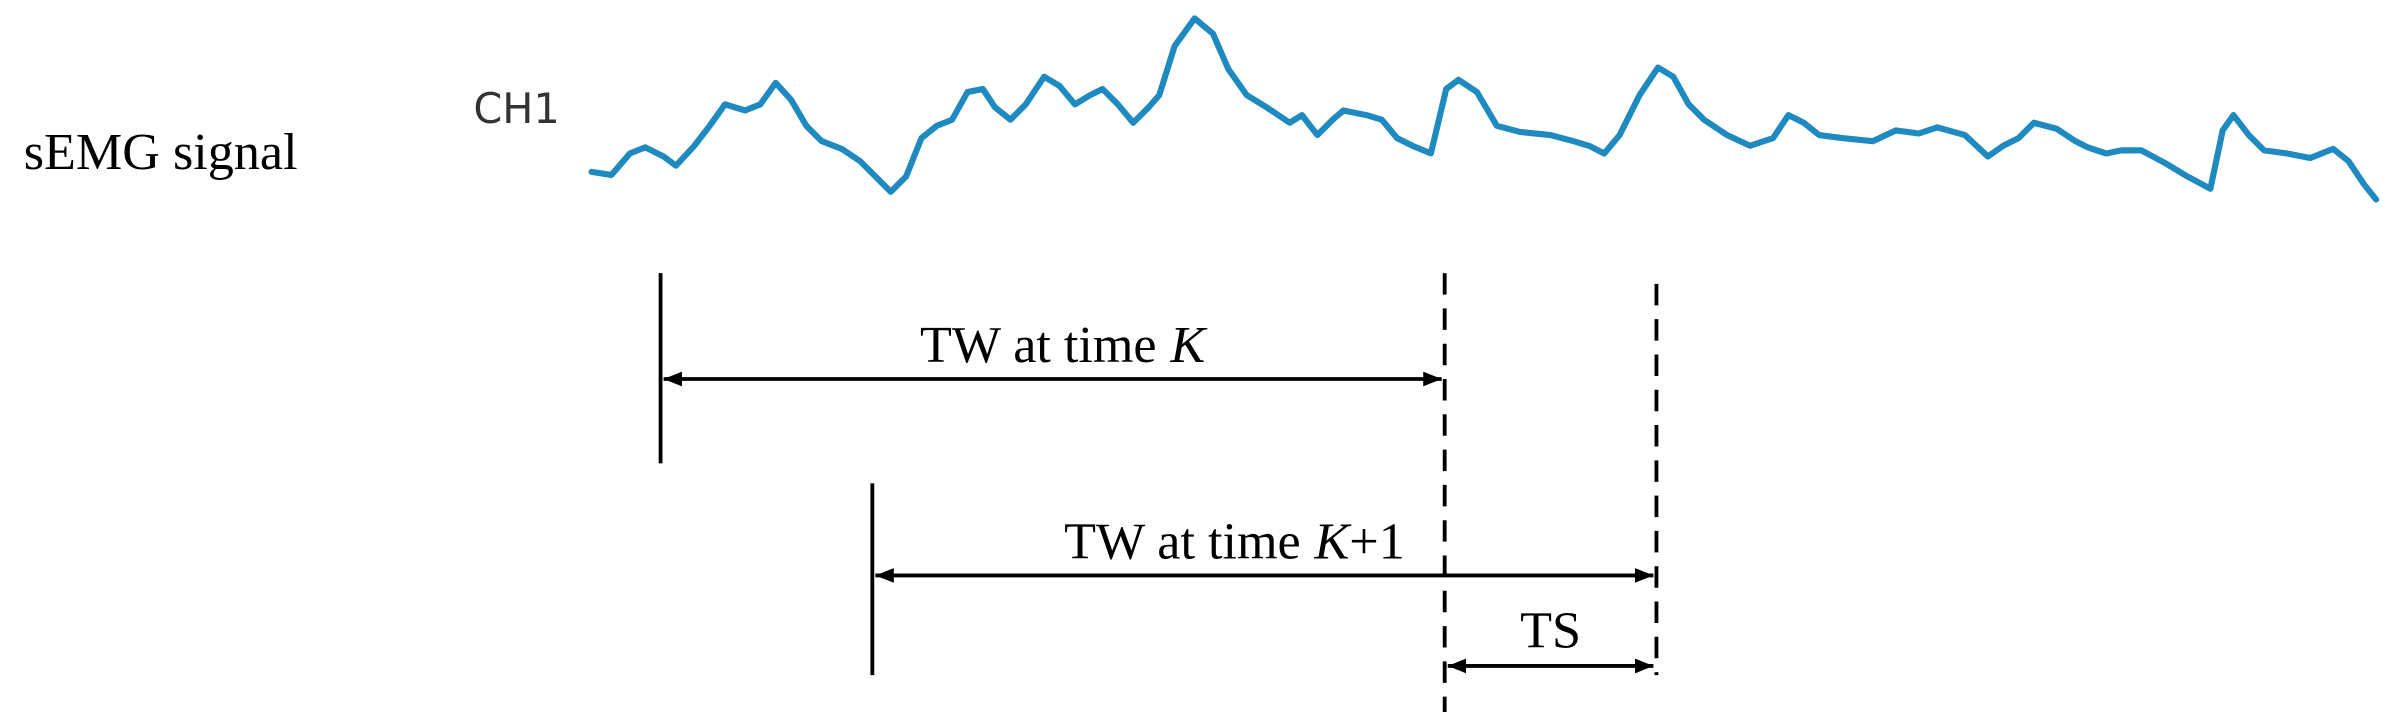 Image resolution: width=2383 pixels, height=712 pixels. I want to click on signal-label: sEMG signal, so click(161, 152).